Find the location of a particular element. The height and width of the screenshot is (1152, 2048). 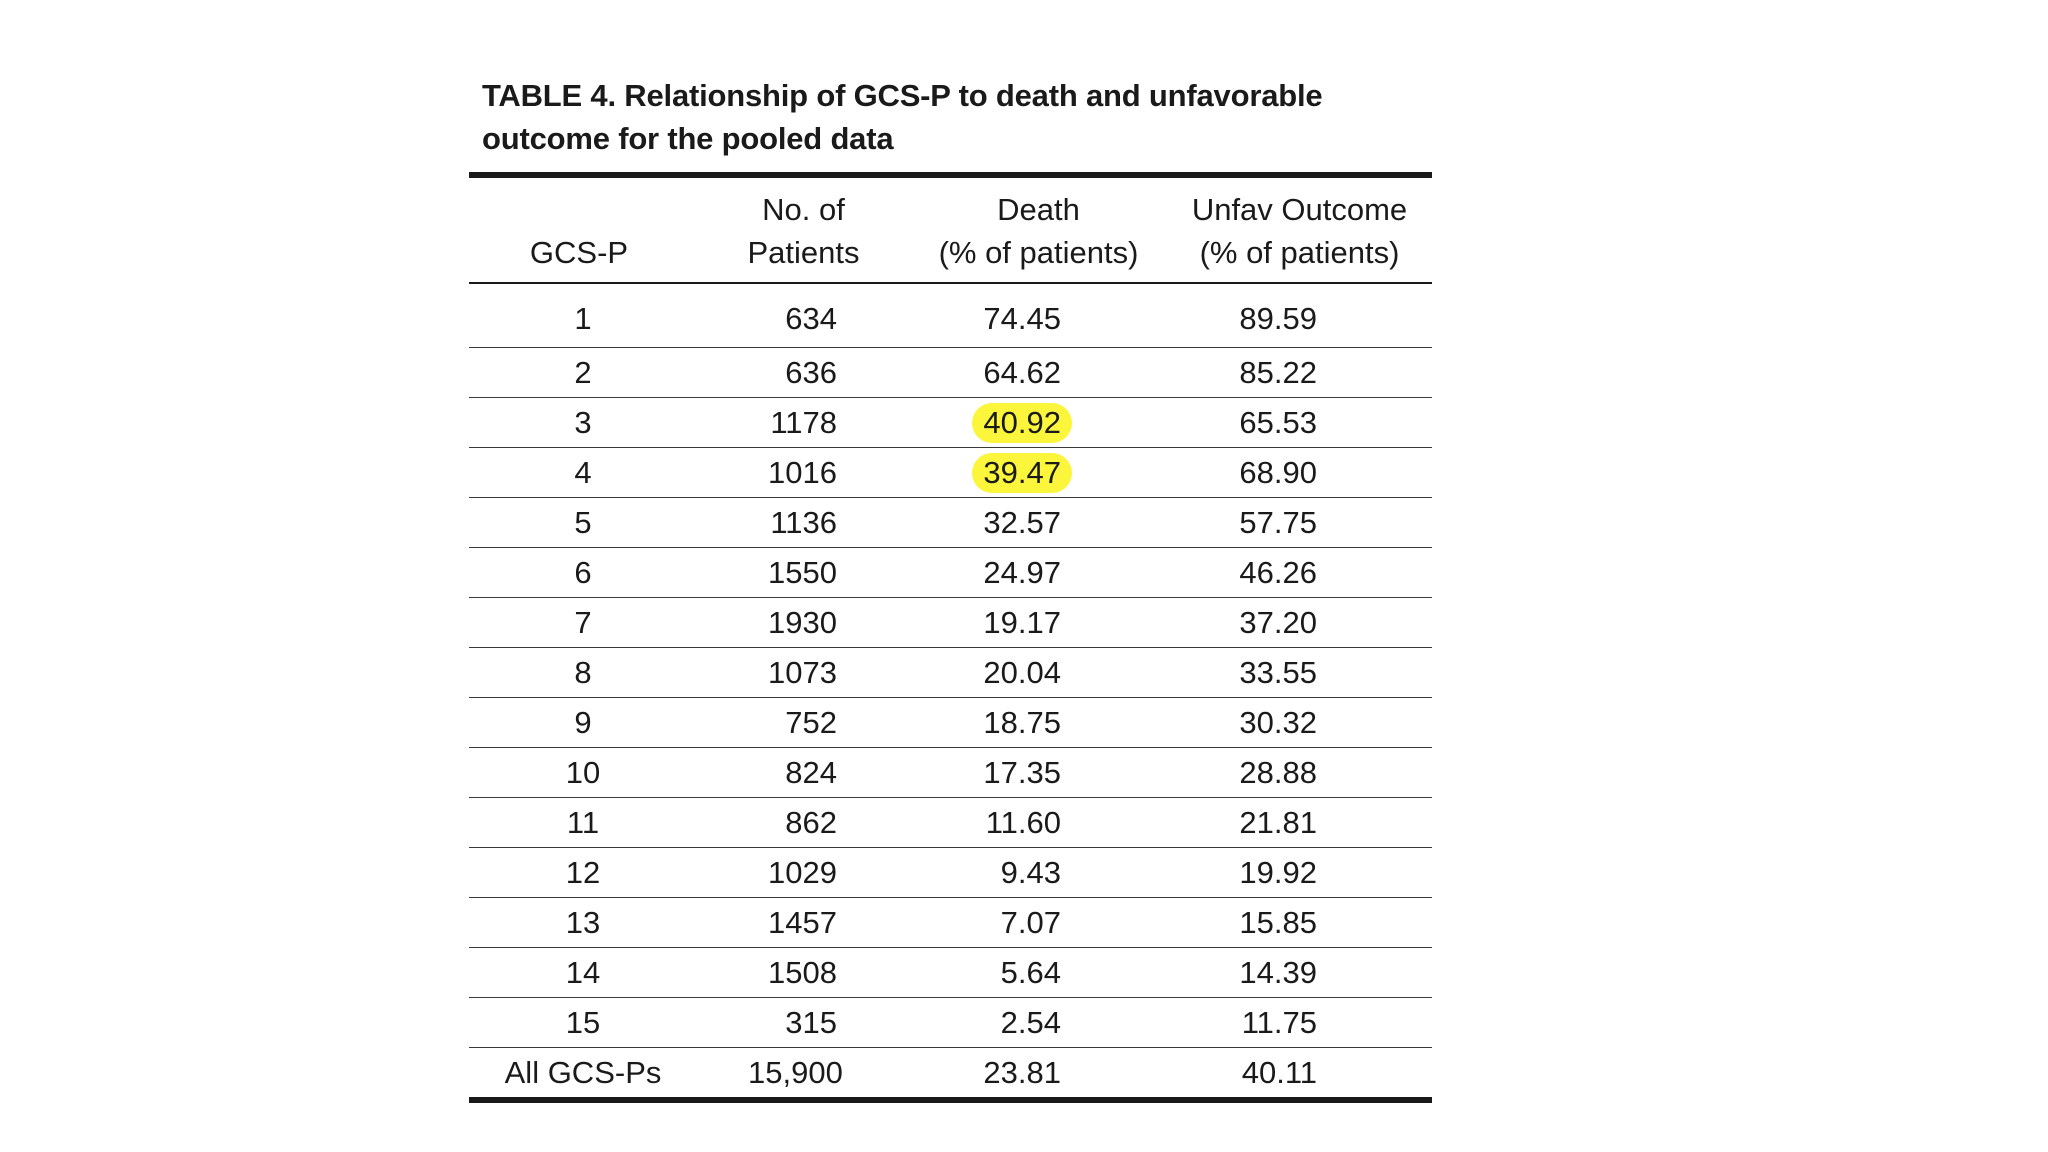

cell-gcs-p: 12 is located at coordinates (583, 872).